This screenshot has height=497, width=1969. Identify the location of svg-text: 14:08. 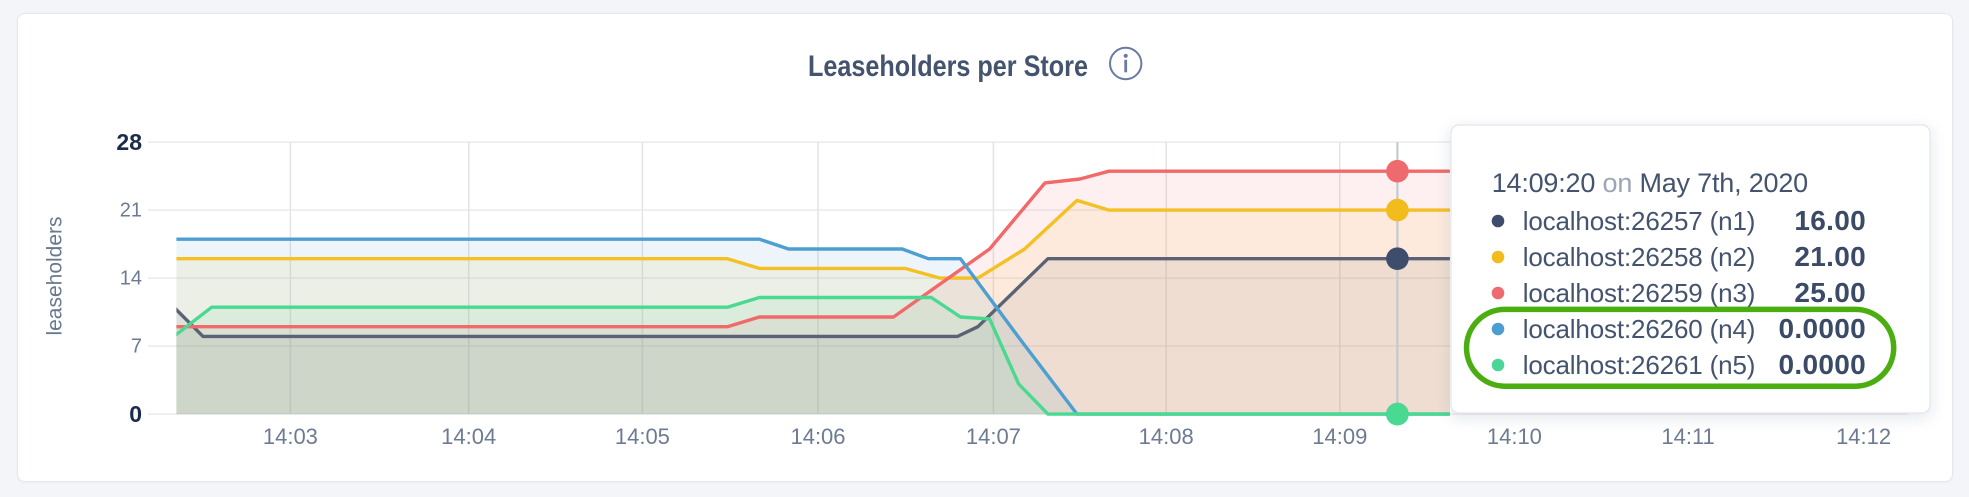
(1166, 436).